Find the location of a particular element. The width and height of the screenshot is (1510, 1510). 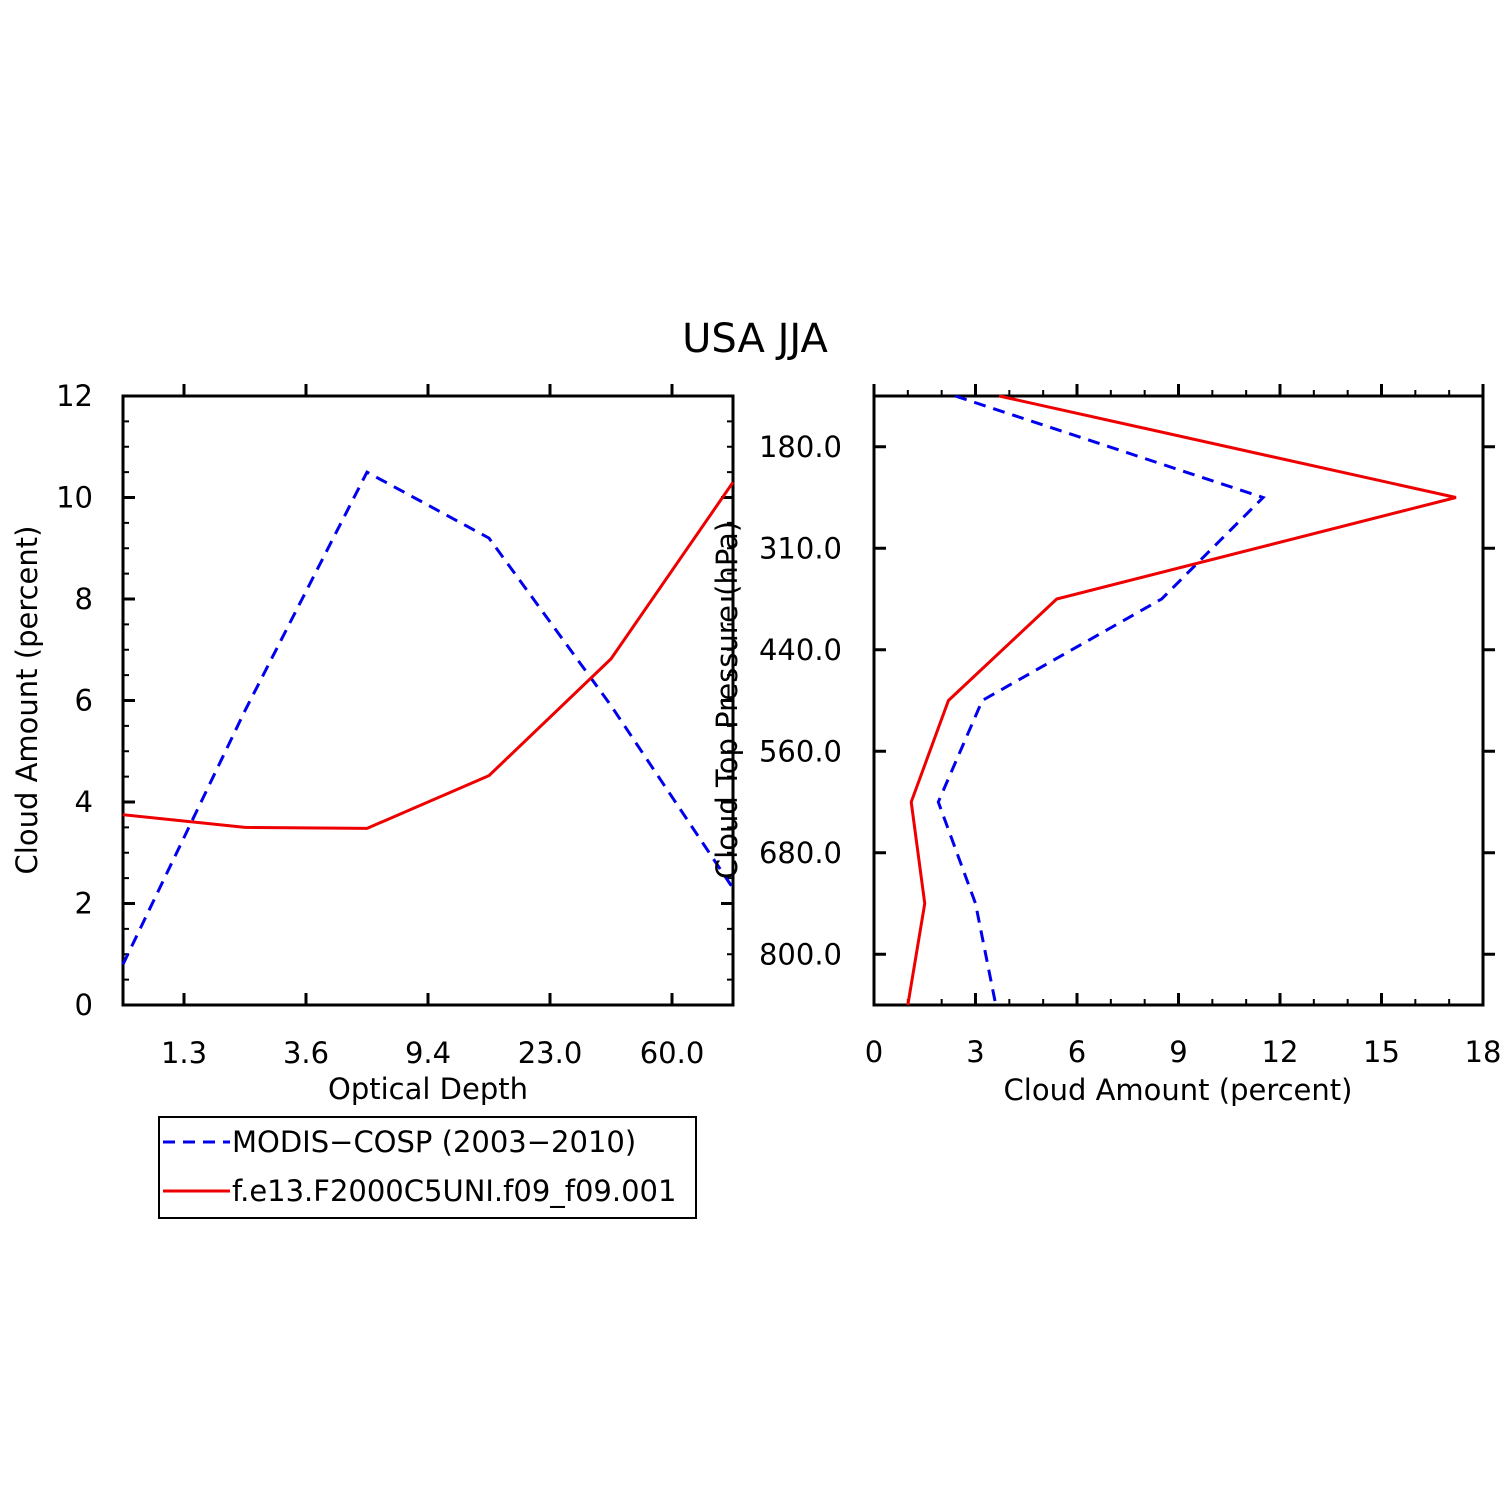

right-y-tick-label: 180.0 is located at coordinates (800, 447).